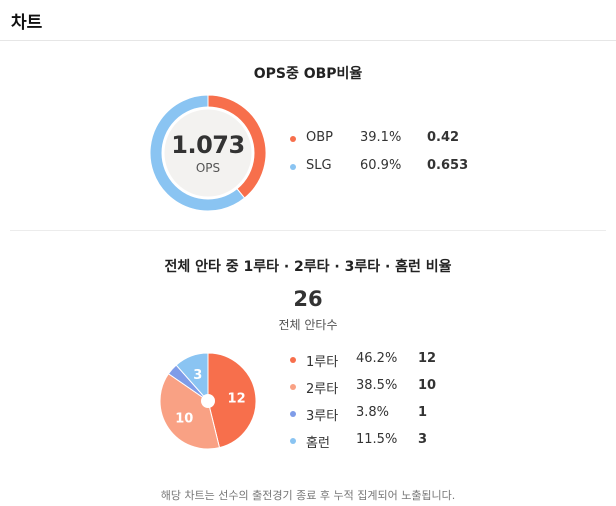  I want to click on ops-donut-chart, so click(208, 153).